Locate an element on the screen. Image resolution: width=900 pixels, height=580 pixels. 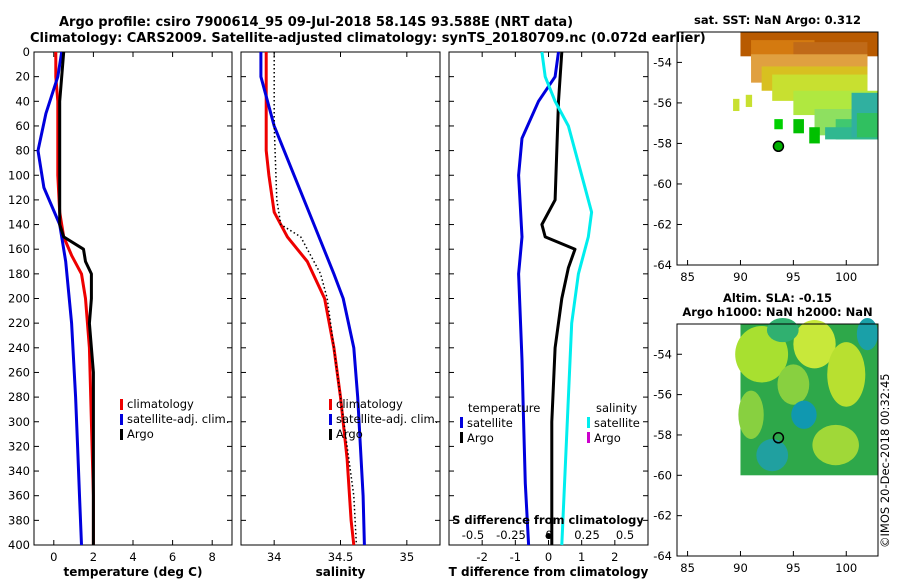
map-title: Altim. SLA: -0.15 is located at coordinates (777, 298).